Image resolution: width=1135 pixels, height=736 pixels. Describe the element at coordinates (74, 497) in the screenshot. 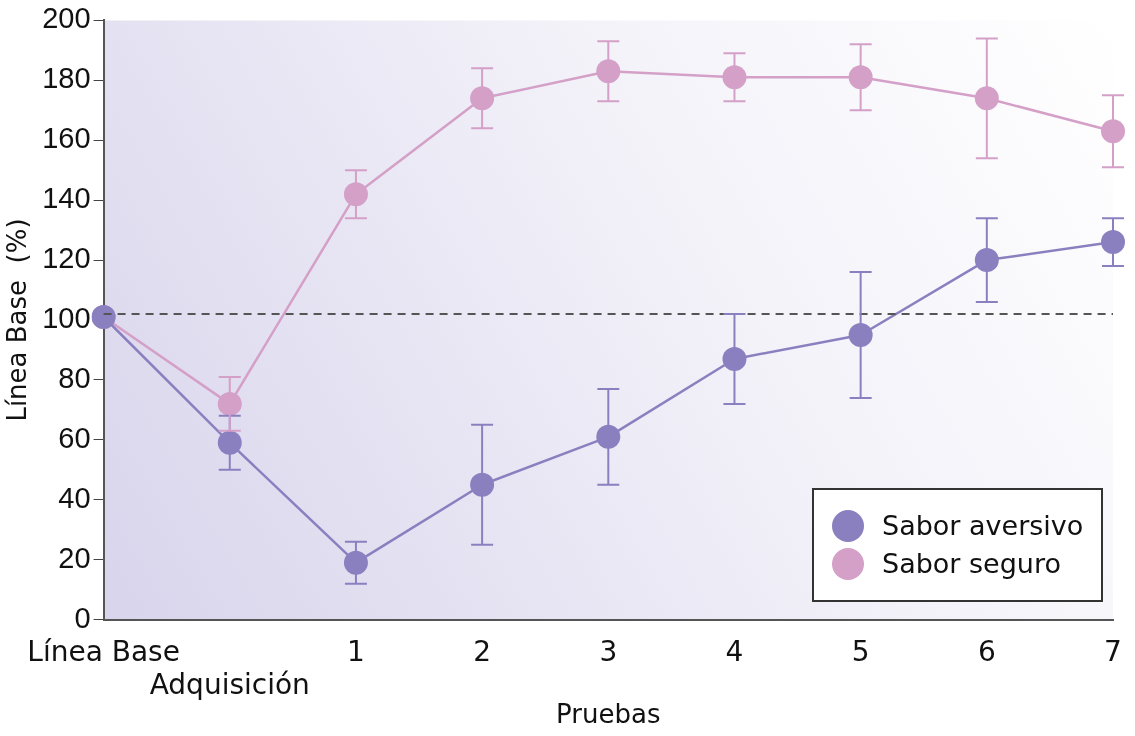

I see `y-tick-label: 40` at that location.